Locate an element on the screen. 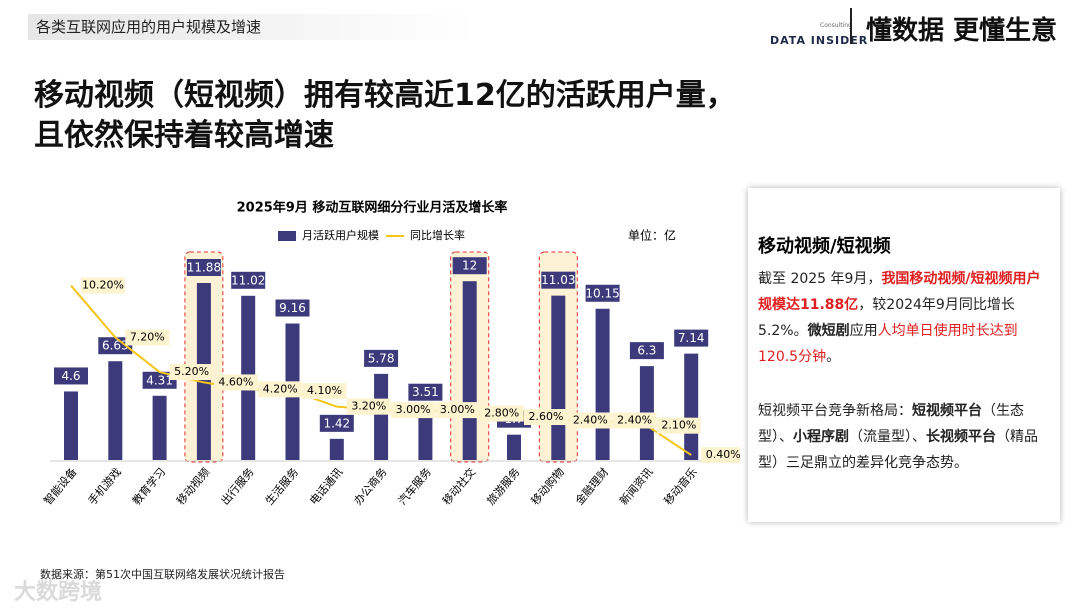 The height and width of the screenshot is (608, 1080). data-label: 4.10% is located at coordinates (324, 391).